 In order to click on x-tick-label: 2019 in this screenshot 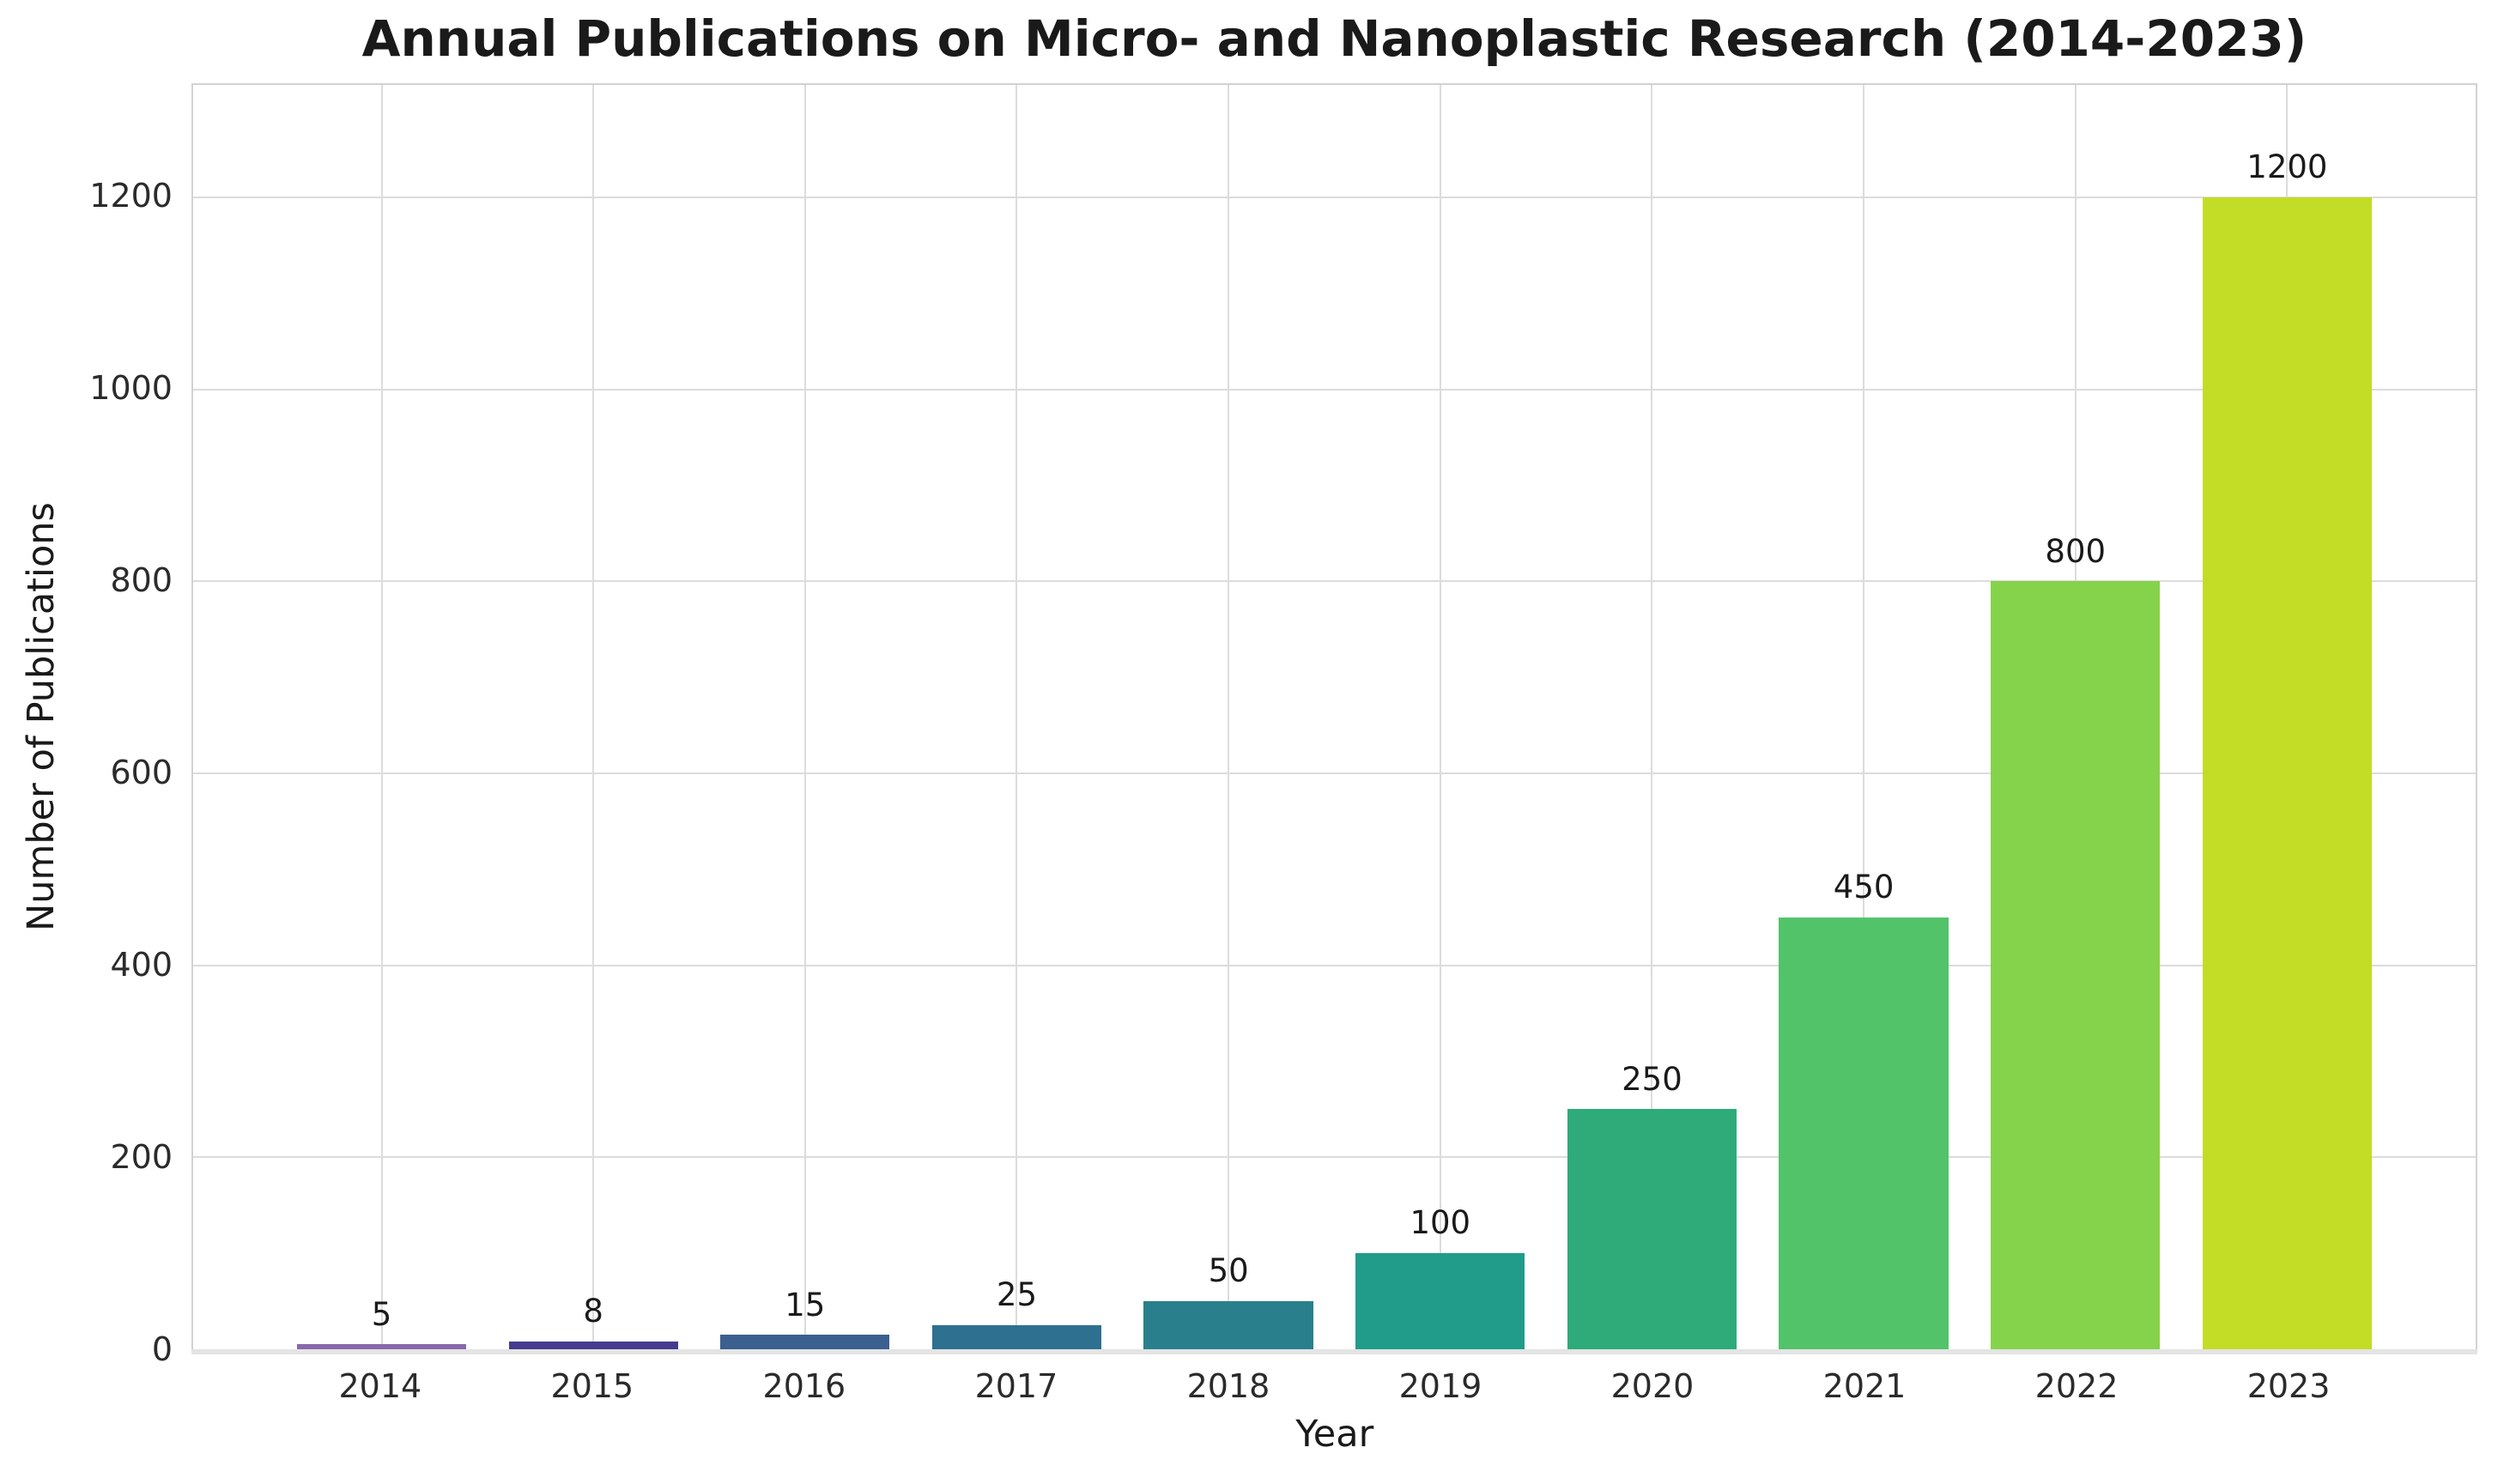, I will do `click(1440, 1386)`.